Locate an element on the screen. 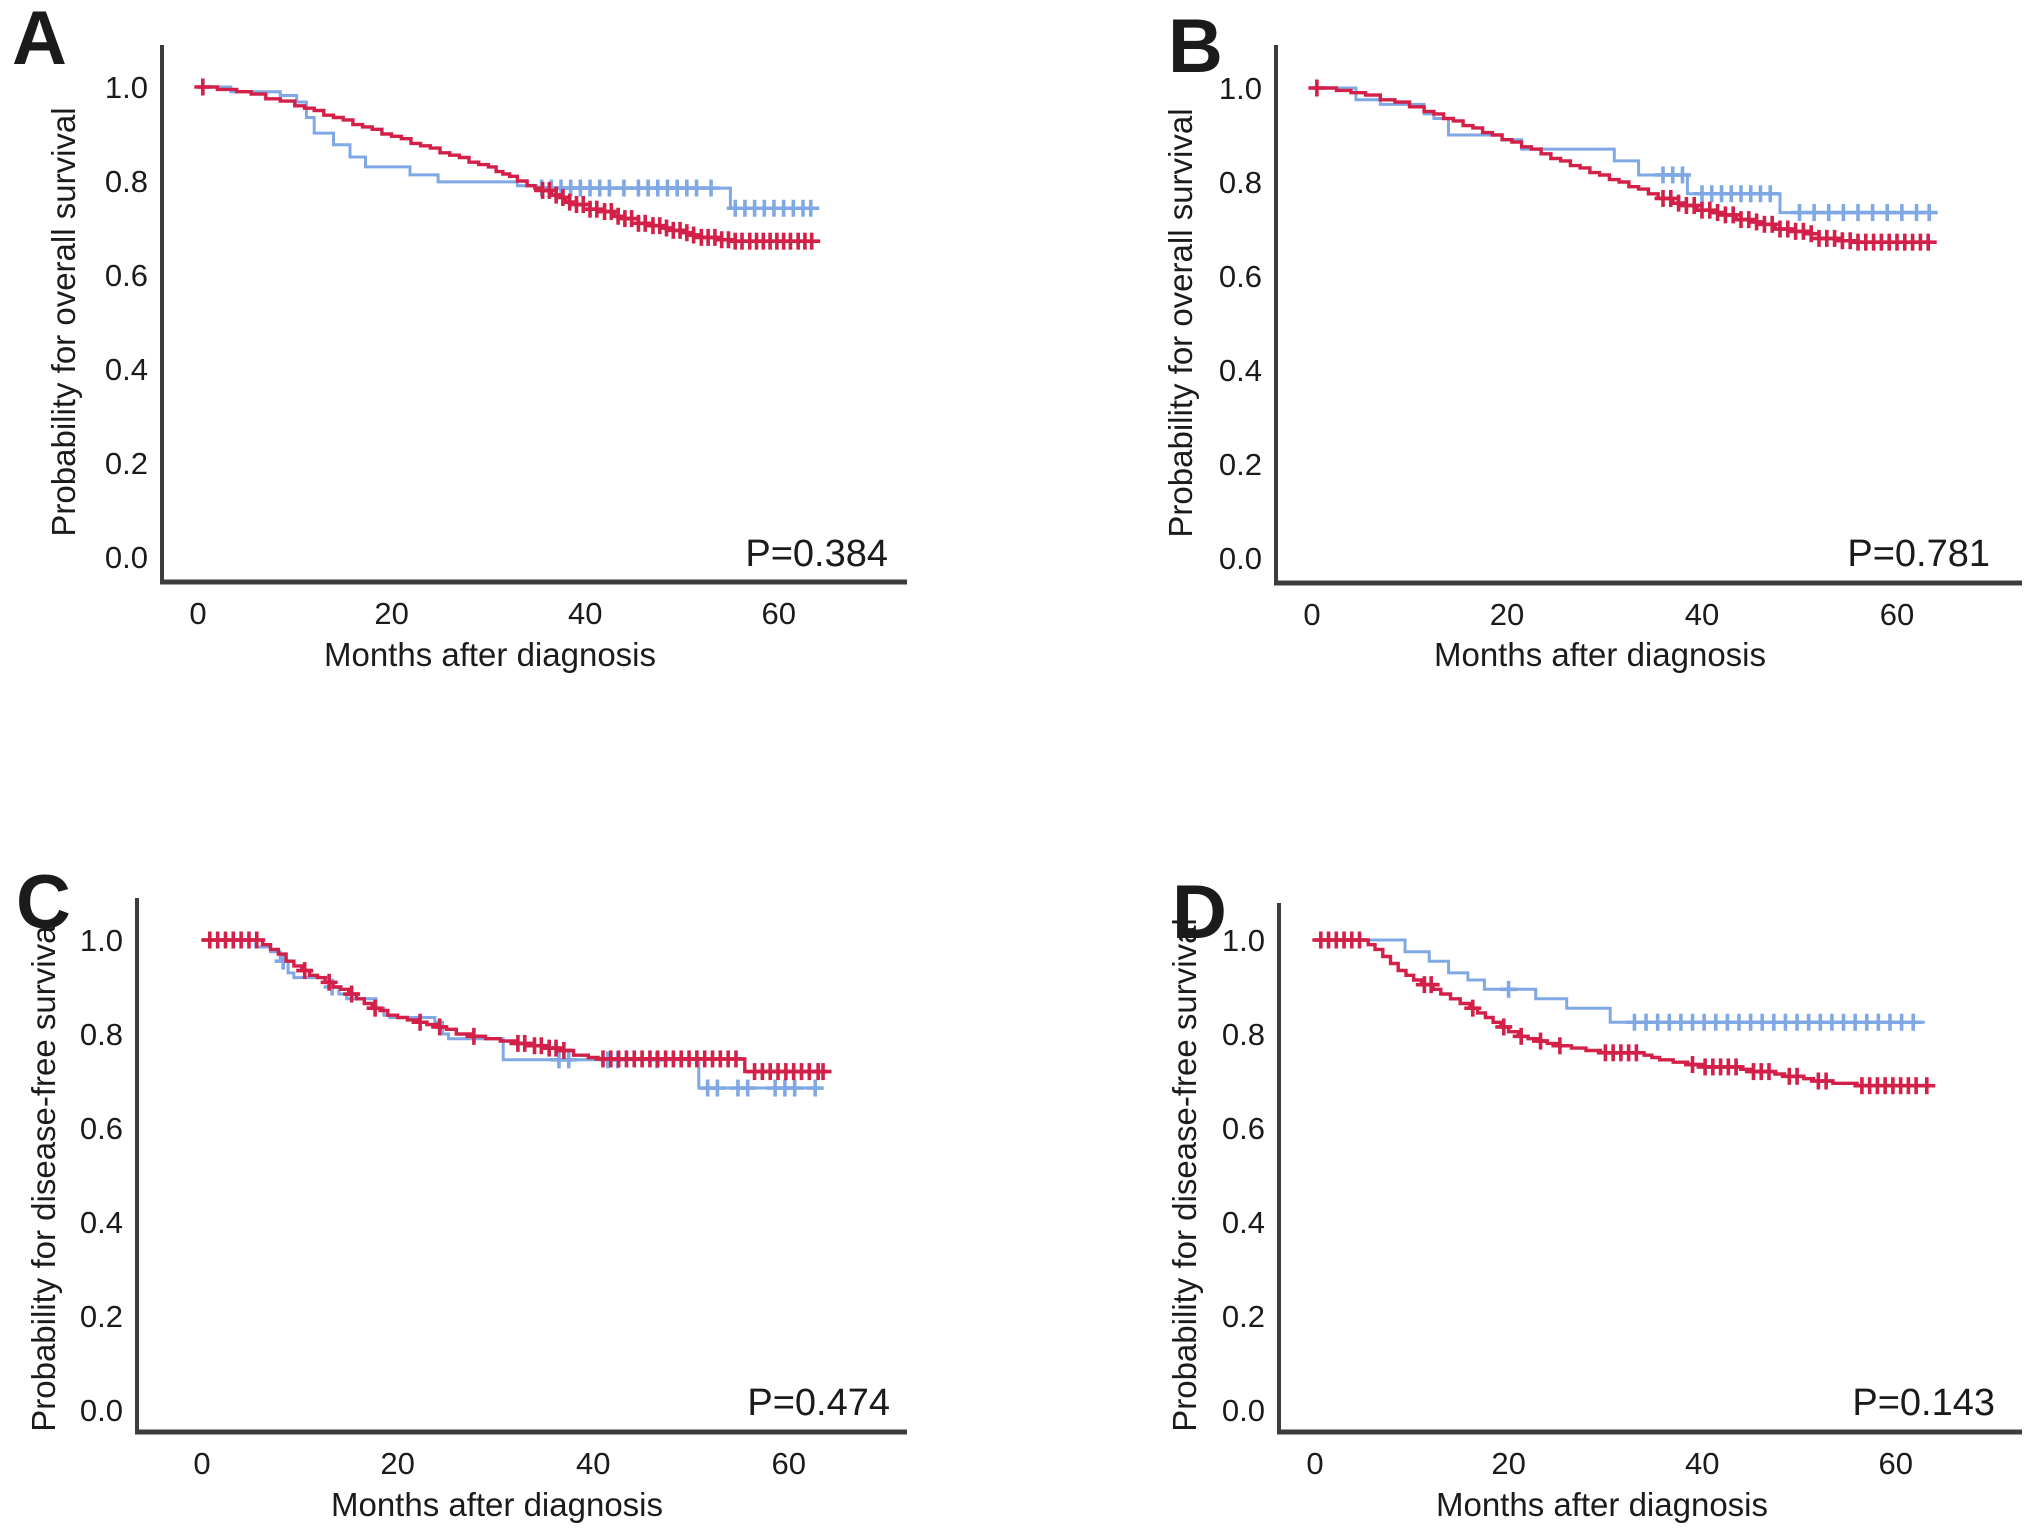 This screenshot has height=1533, width=2031. panel-b-y-tick-label: 0.0 is located at coordinates (1240, 558).